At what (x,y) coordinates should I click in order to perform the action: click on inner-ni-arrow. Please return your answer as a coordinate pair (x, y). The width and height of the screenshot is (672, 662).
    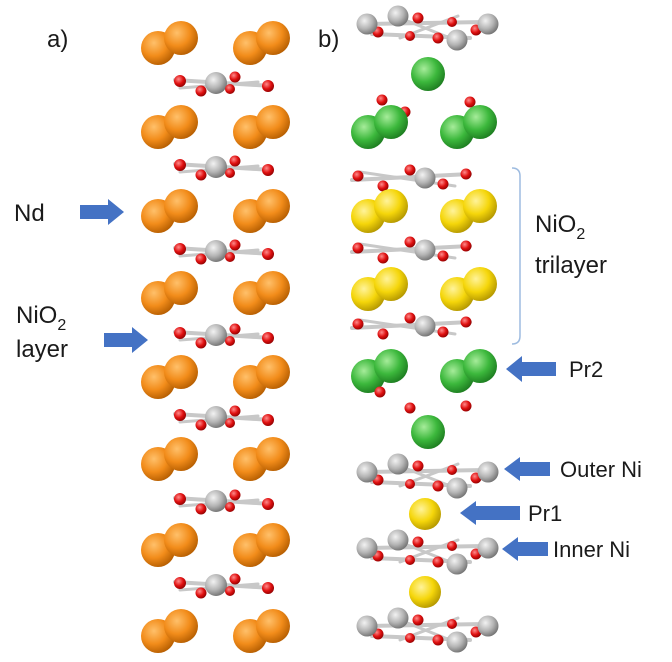
    Looking at the image, I should click on (525, 549).